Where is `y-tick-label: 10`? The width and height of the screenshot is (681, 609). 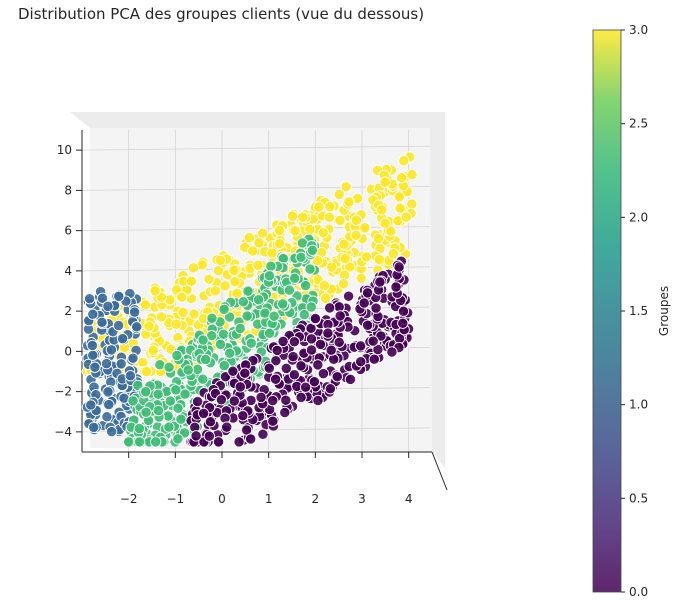
y-tick-label: 10 is located at coordinates (64, 150).